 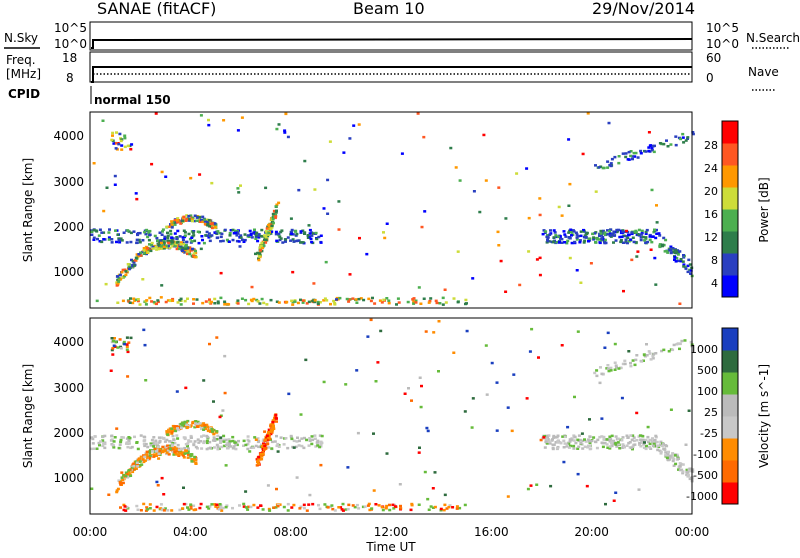 What do you see at coordinates (69, 58) in the screenshot?
I see `freq-left-tick-top: 18` at bounding box center [69, 58].